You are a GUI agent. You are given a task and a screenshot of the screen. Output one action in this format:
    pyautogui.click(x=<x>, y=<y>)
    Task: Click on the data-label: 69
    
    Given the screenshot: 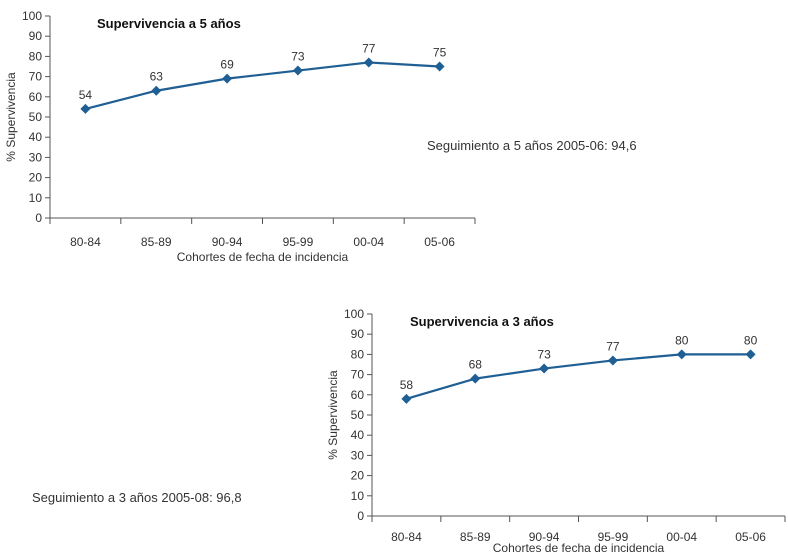 What is the action you would take?
    pyautogui.click(x=227, y=65)
    